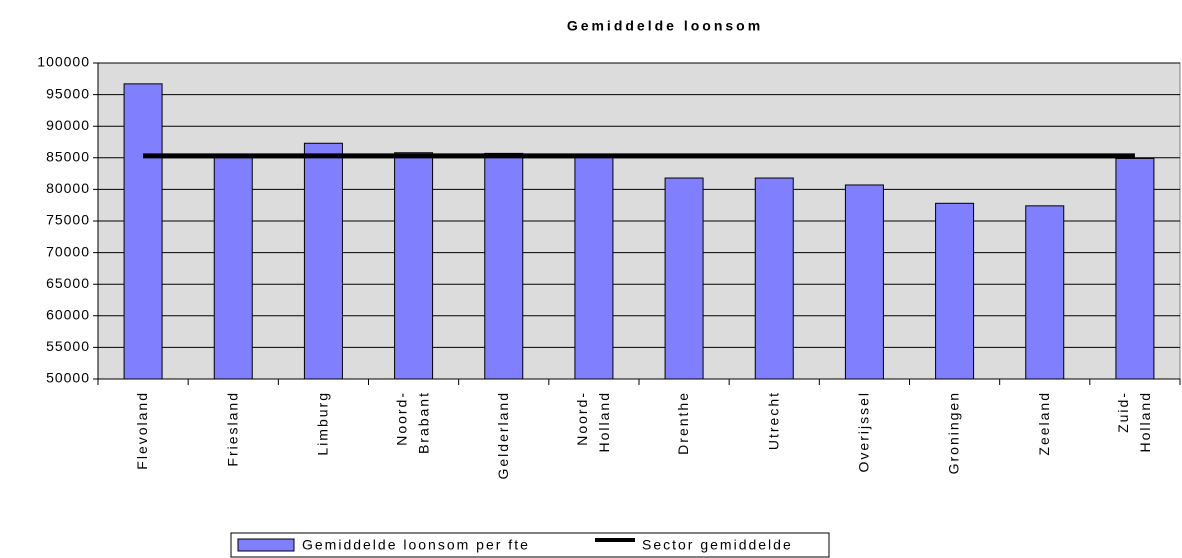  What do you see at coordinates (416, 545) in the screenshot?
I see `legend-label: Gemiddelde loonsom per fte` at bounding box center [416, 545].